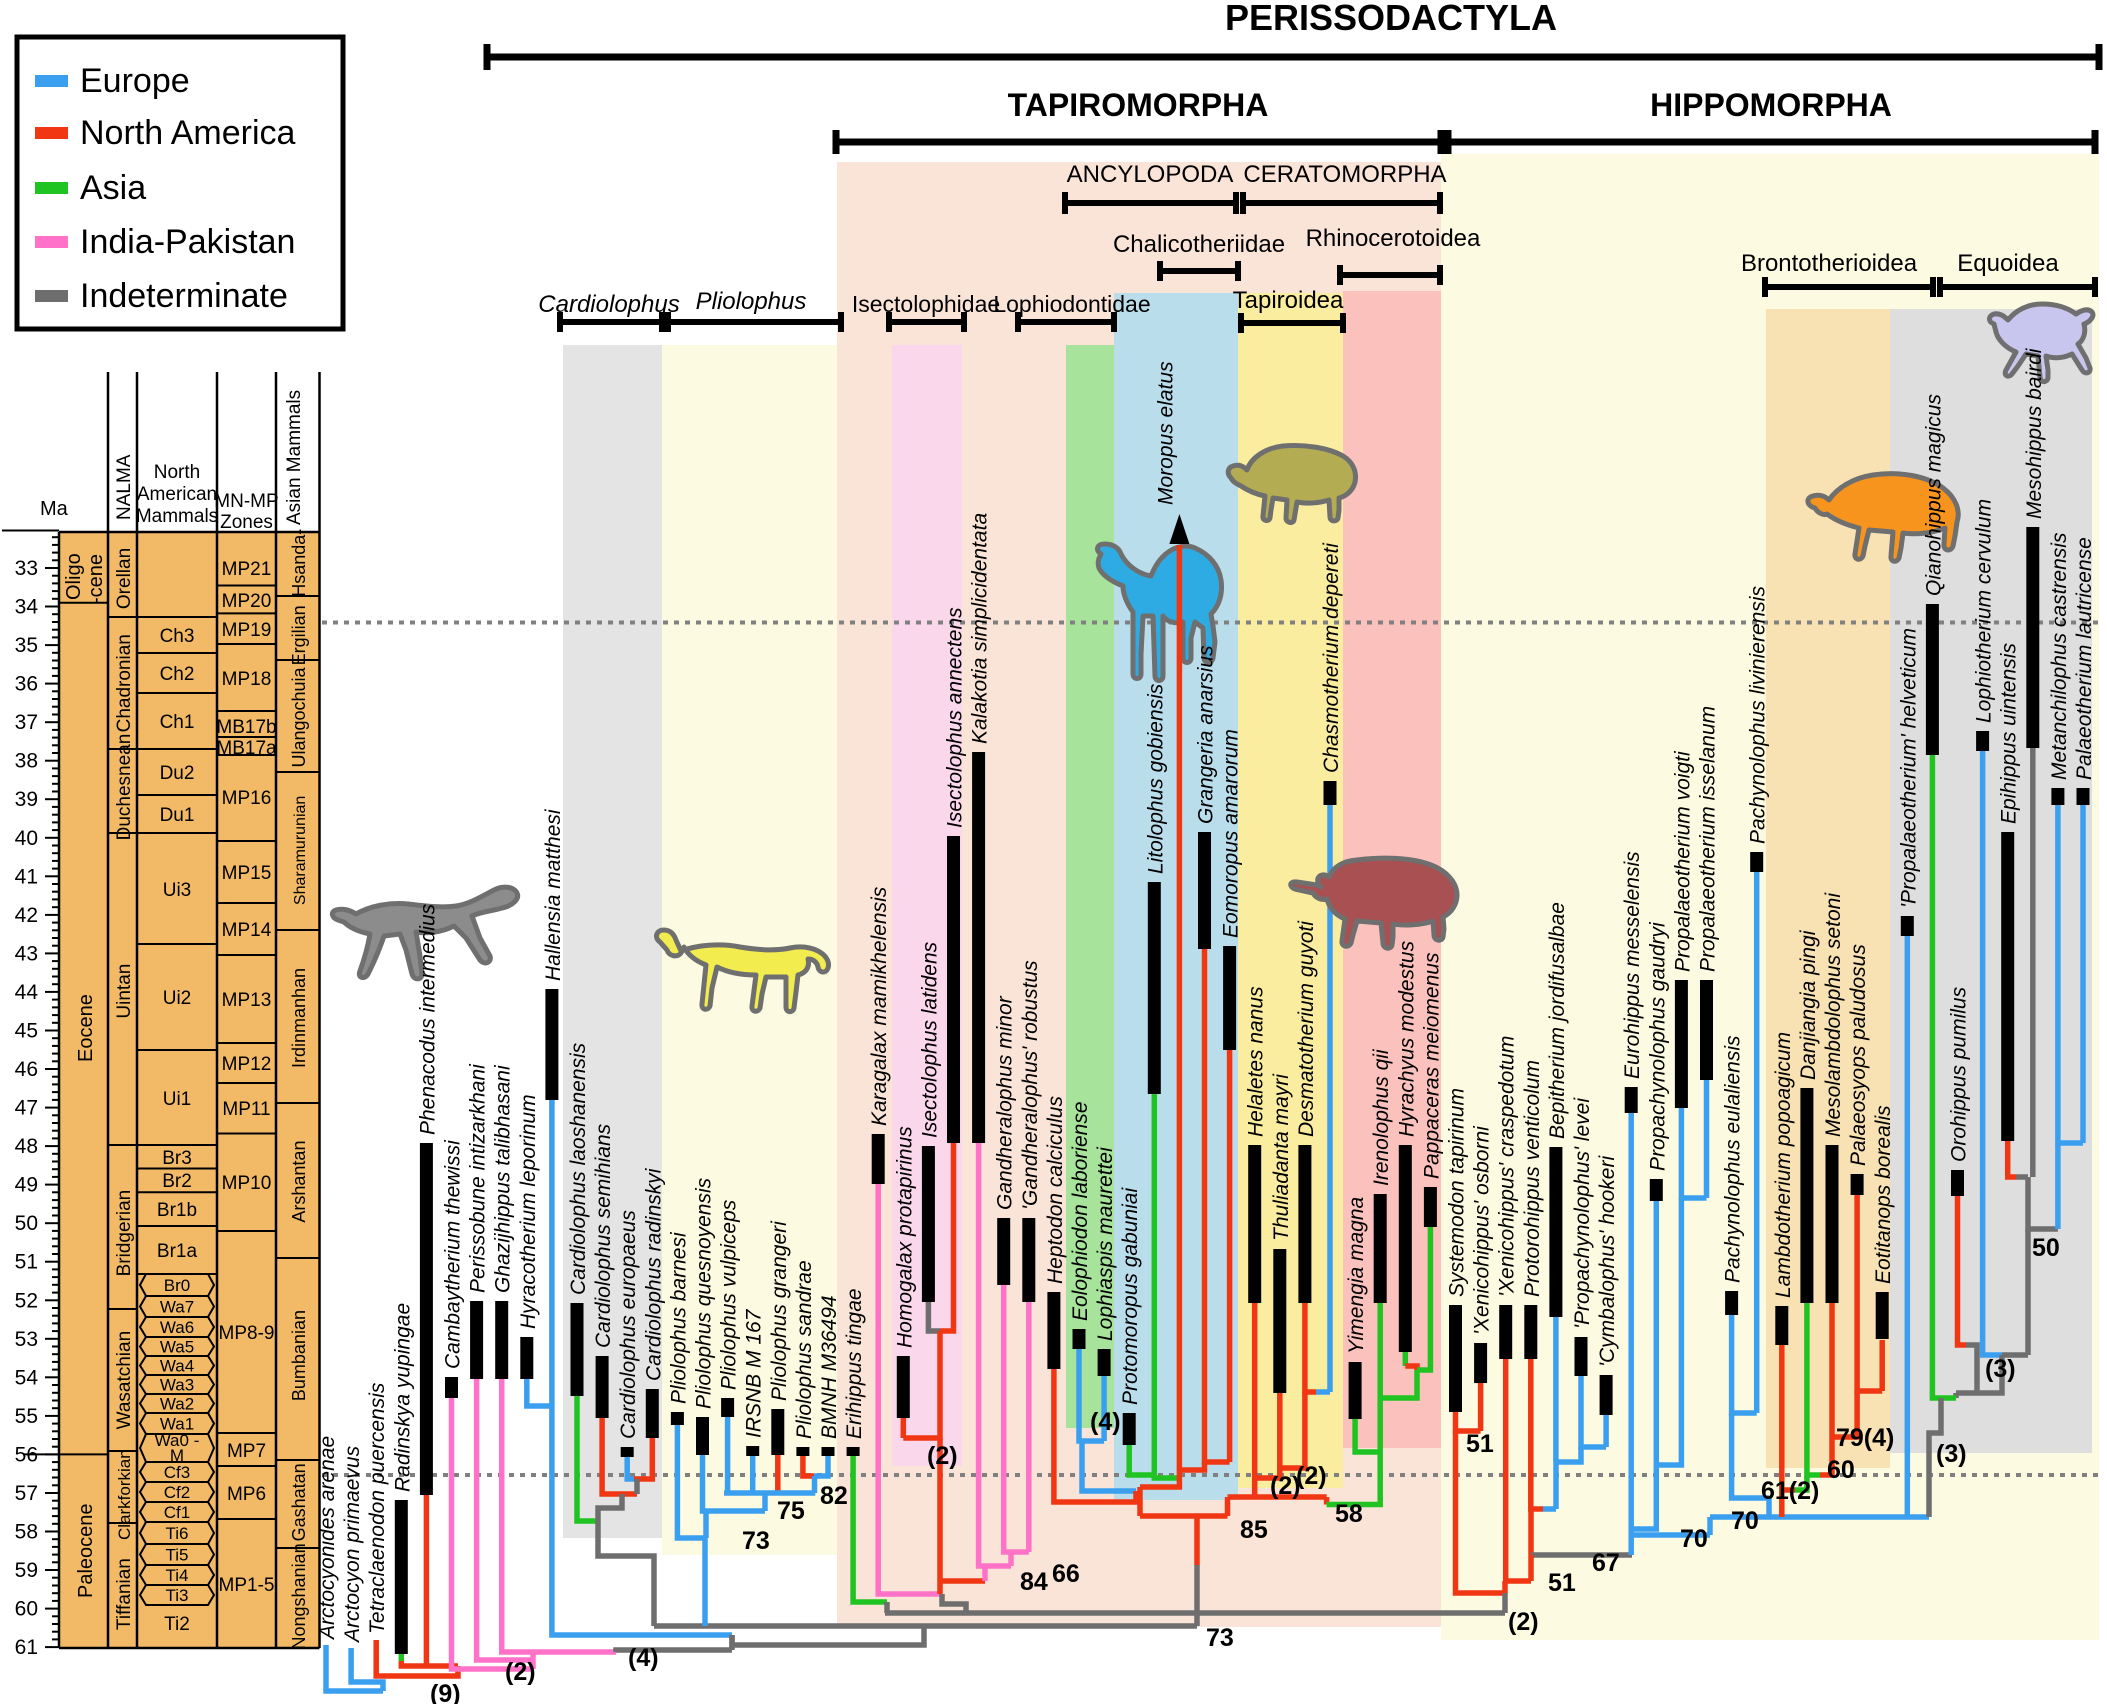  I want to click on svg-text: Ui1, so click(177, 1099).